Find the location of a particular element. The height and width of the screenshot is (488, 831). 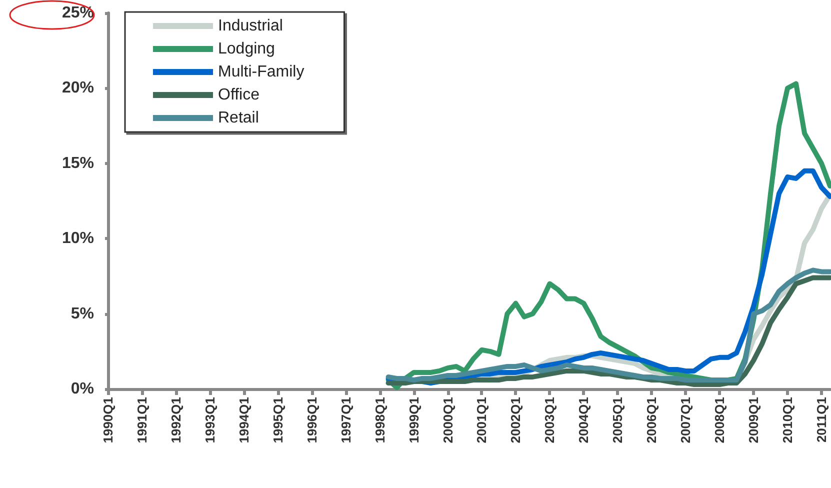

x-tick-label: 2006Q1 is located at coordinates (652, 420).